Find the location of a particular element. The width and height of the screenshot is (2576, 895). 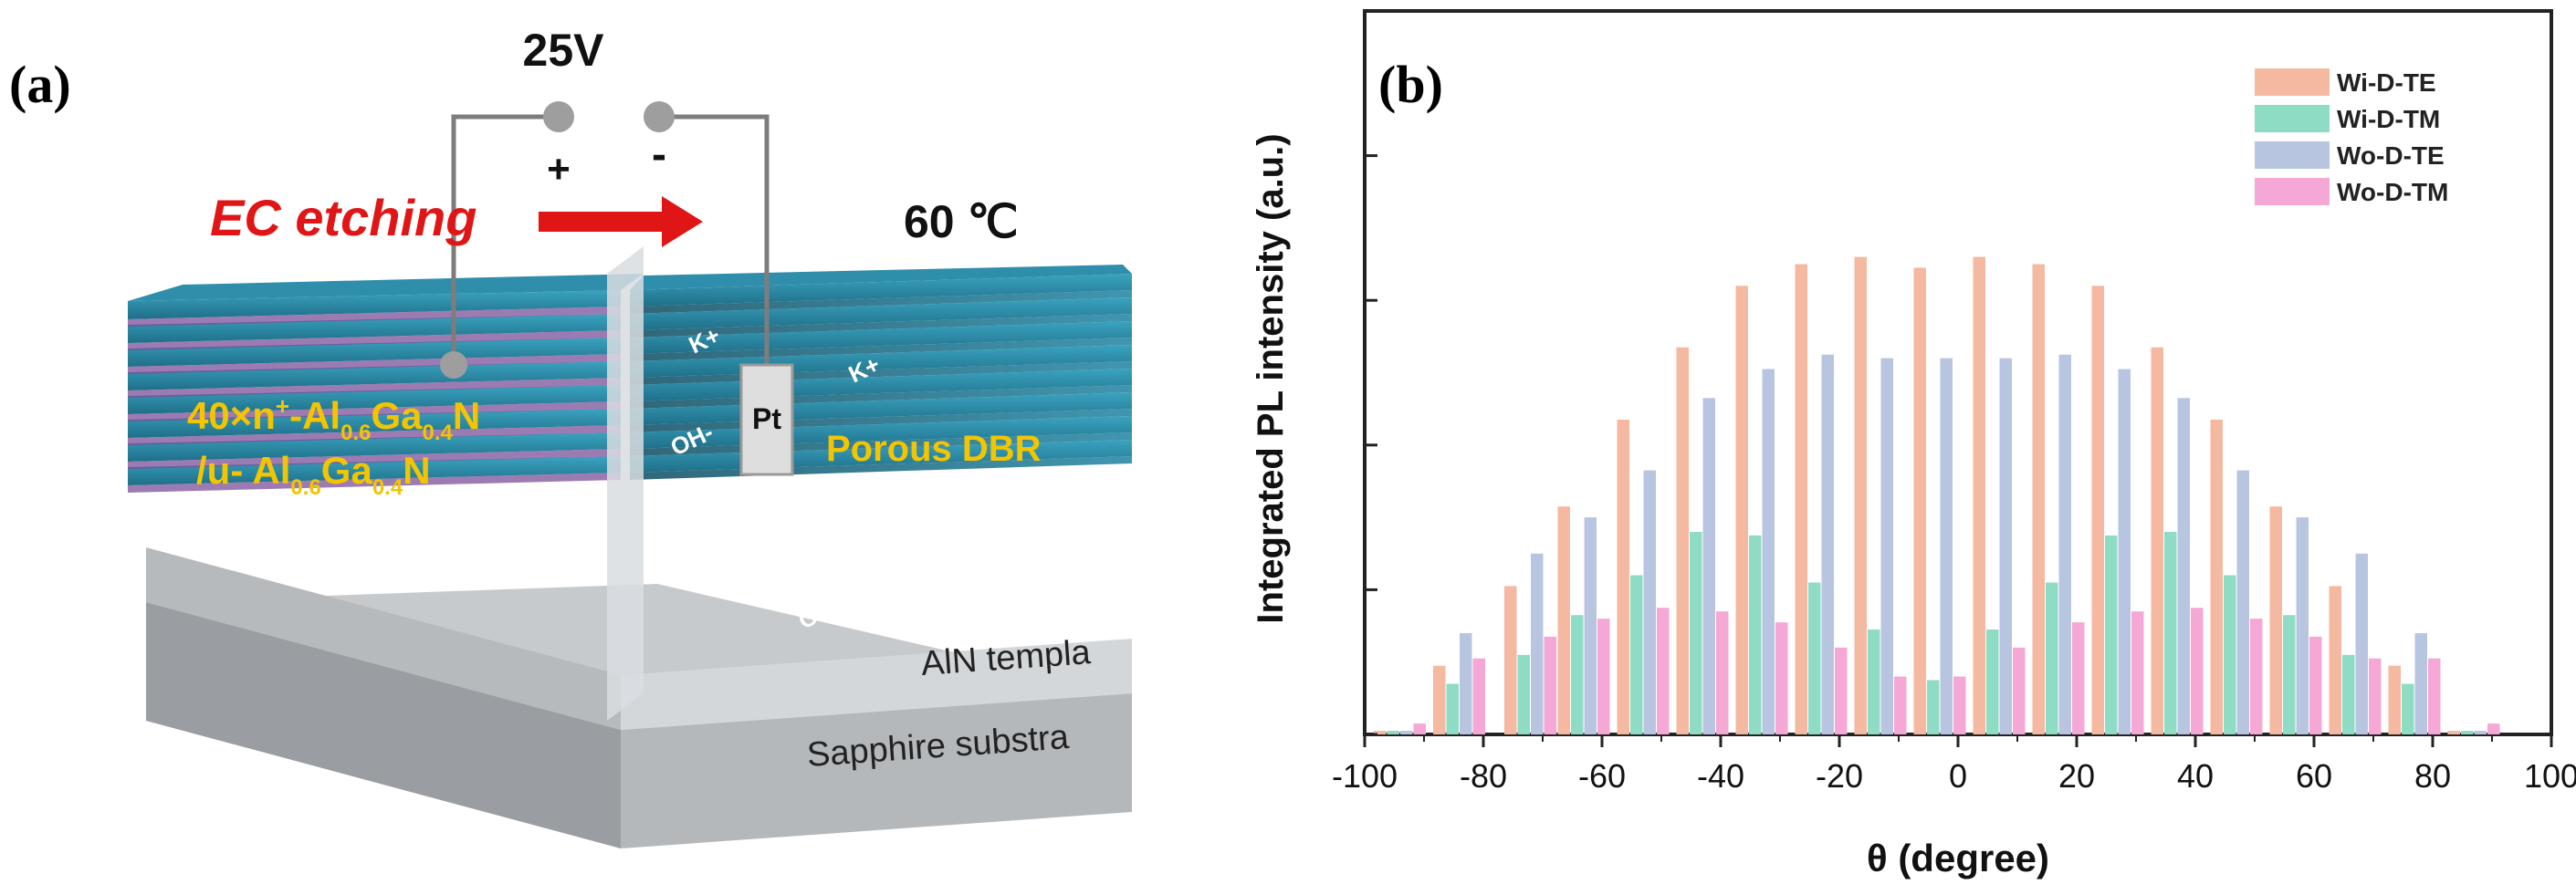

ec-etching-label: EC etching is located at coordinates (343, 217).